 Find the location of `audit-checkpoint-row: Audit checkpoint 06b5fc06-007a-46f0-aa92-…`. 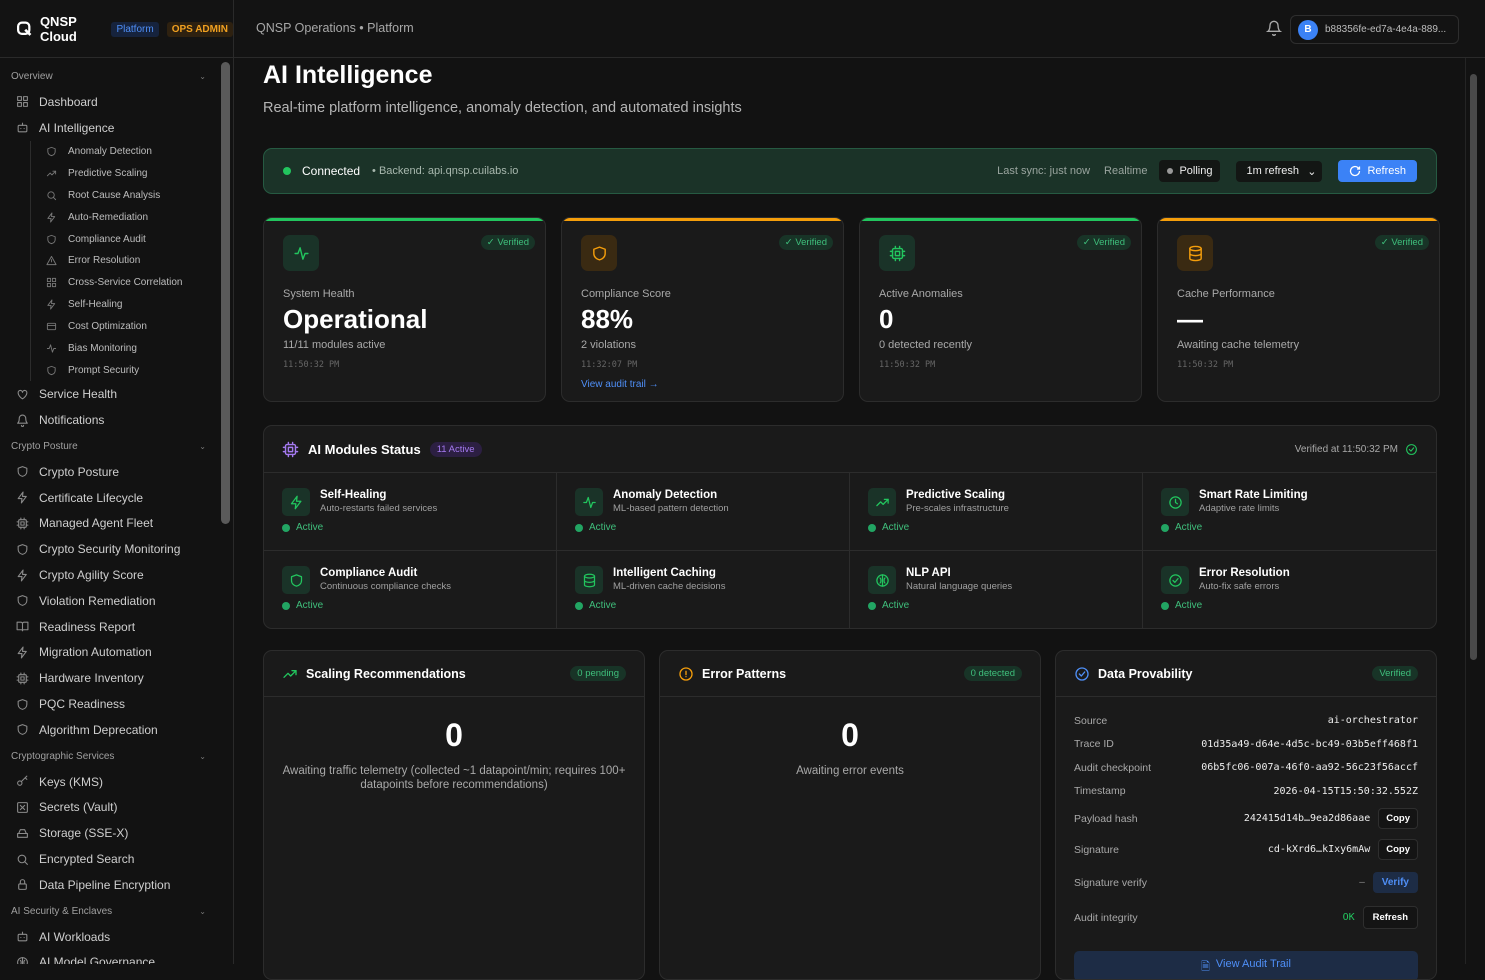

audit-checkpoint-row: Audit checkpoint 06b5fc06-007a-46f0-aa92-… is located at coordinates (1246, 768).